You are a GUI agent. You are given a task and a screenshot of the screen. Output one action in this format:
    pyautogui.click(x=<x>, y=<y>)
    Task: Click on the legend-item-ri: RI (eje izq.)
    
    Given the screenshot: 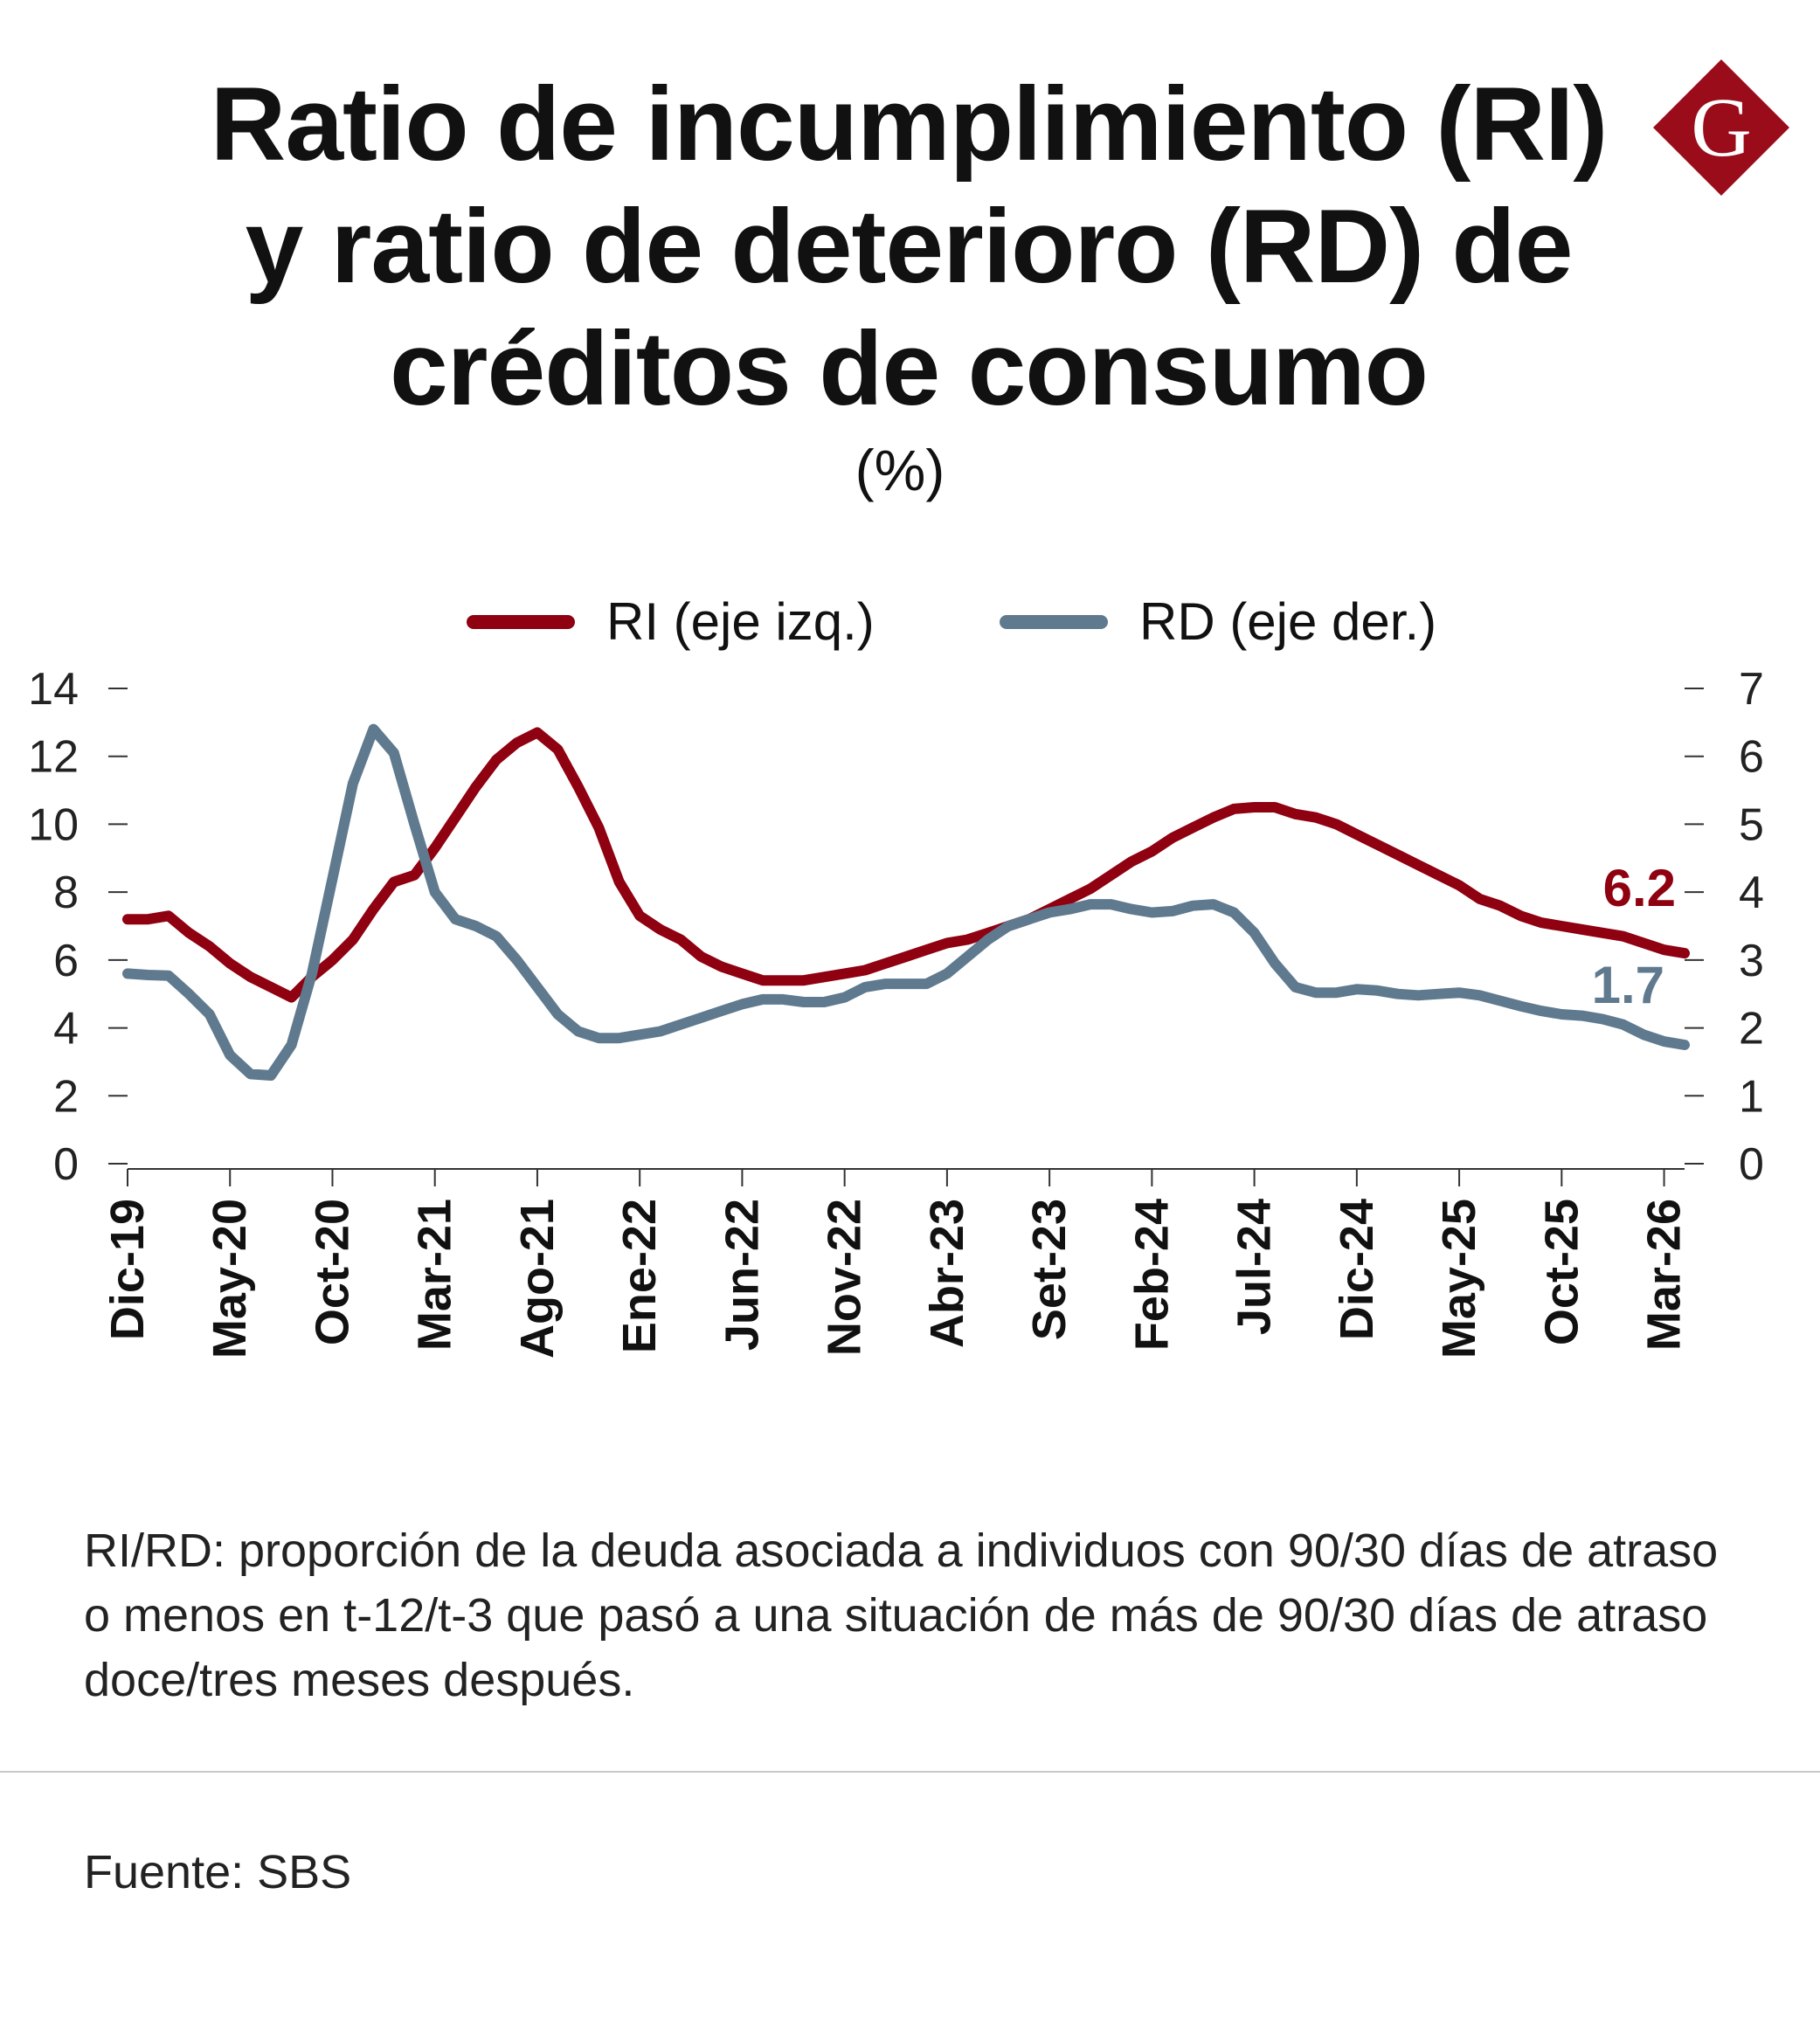 What is the action you would take?
    pyautogui.click(x=671, y=622)
    